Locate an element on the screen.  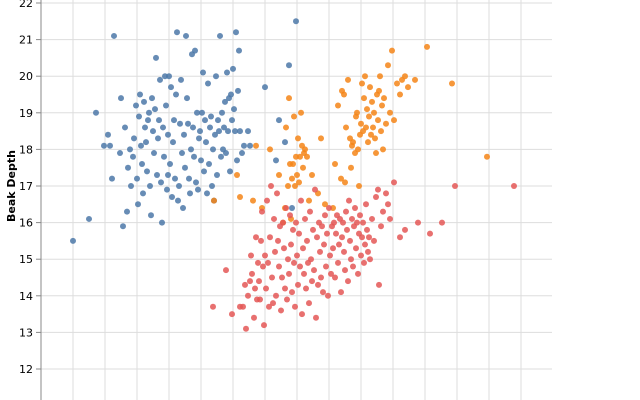
y-tick-label: 13 is located at coordinates (26, 332).